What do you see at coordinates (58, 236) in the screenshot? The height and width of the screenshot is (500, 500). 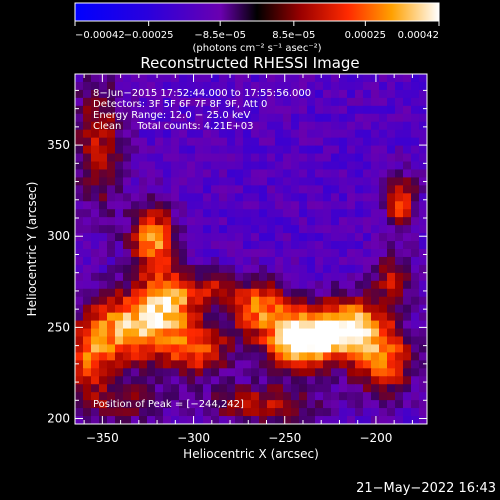 I see `y-tick-label: 300` at bounding box center [58, 236].